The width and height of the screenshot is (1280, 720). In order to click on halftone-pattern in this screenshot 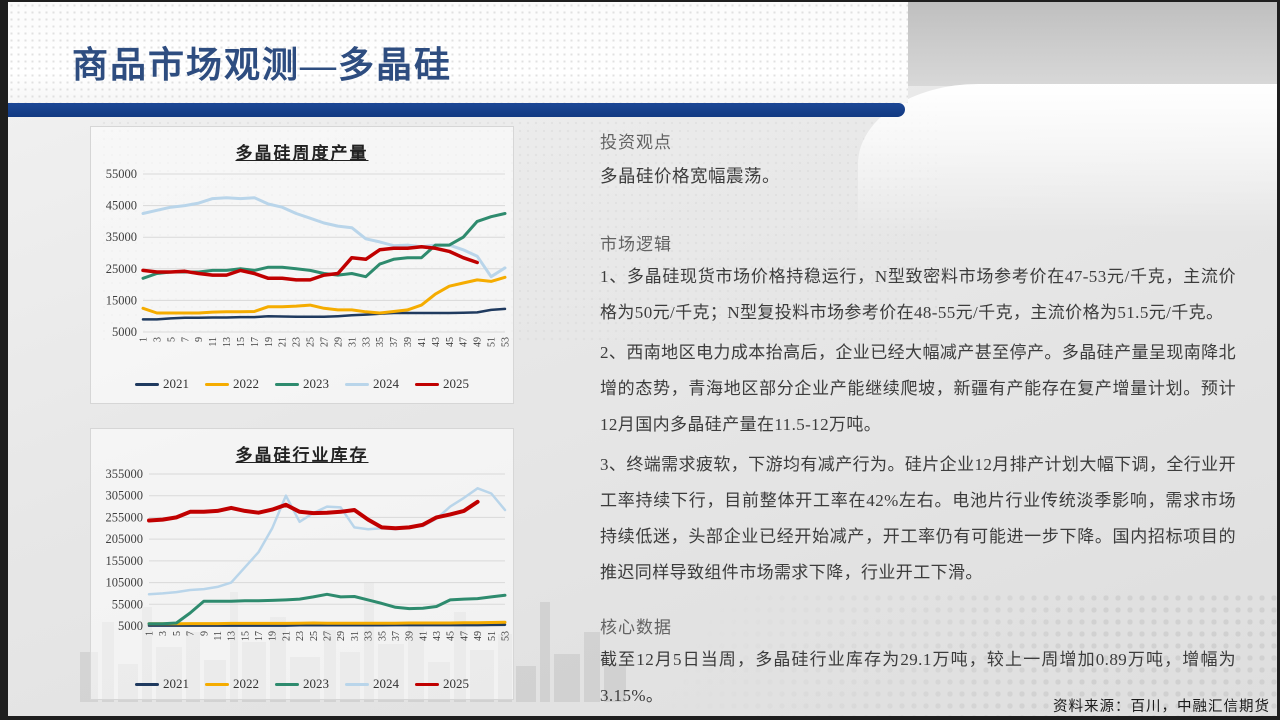, I will do `click(918, 654)`.